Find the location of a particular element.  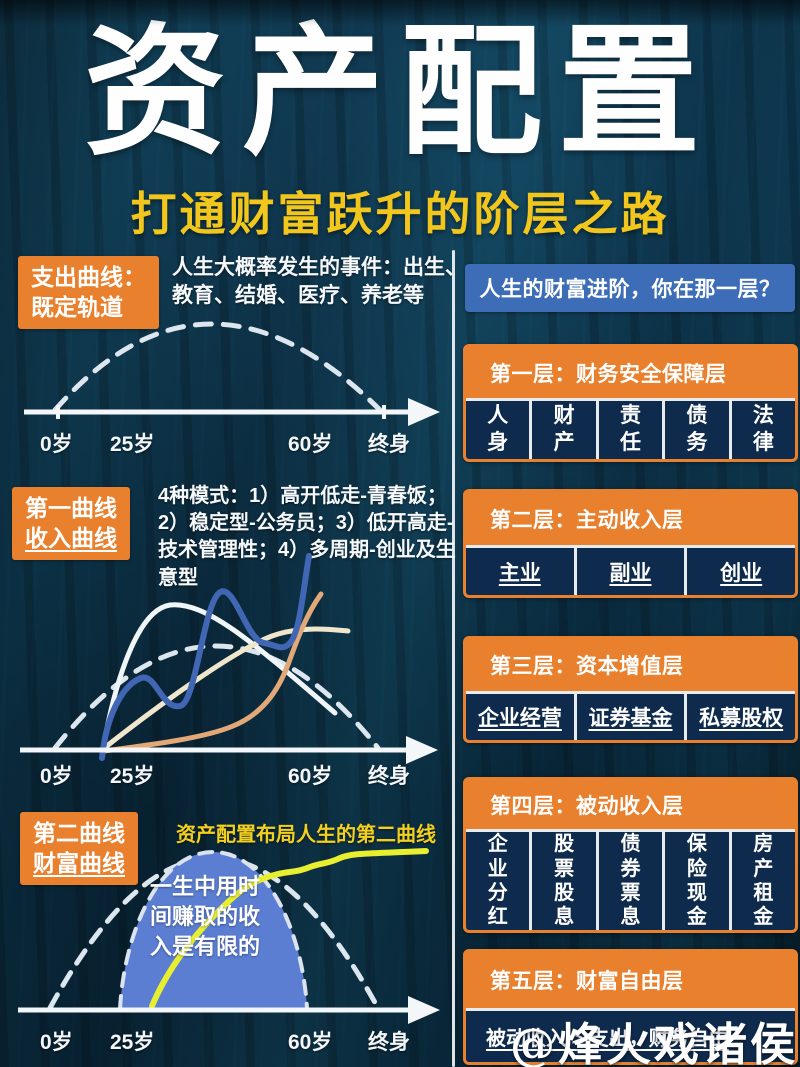

income-dashed-arc is located at coordinates (216, 697).